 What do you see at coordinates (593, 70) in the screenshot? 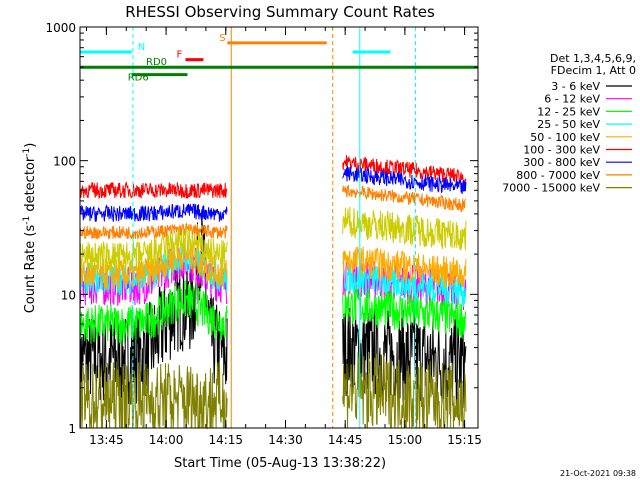
I see `legend-header-1: FDecim 1, Att 0` at bounding box center [593, 70].